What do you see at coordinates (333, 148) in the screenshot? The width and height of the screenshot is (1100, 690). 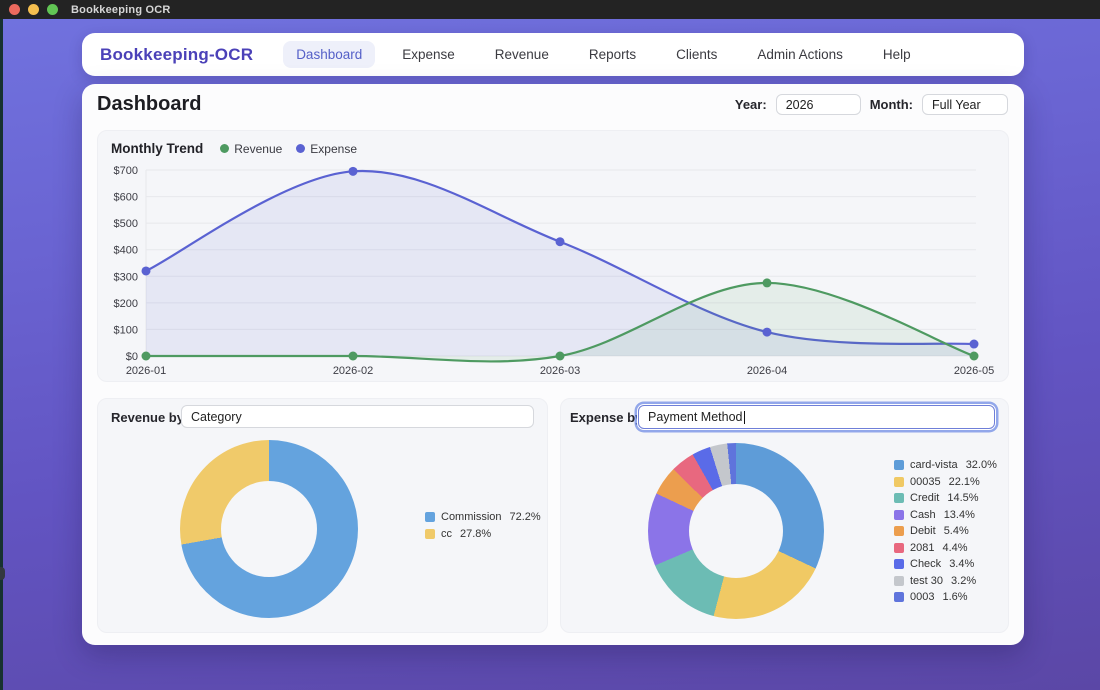 I see `legend-label: Expense` at bounding box center [333, 148].